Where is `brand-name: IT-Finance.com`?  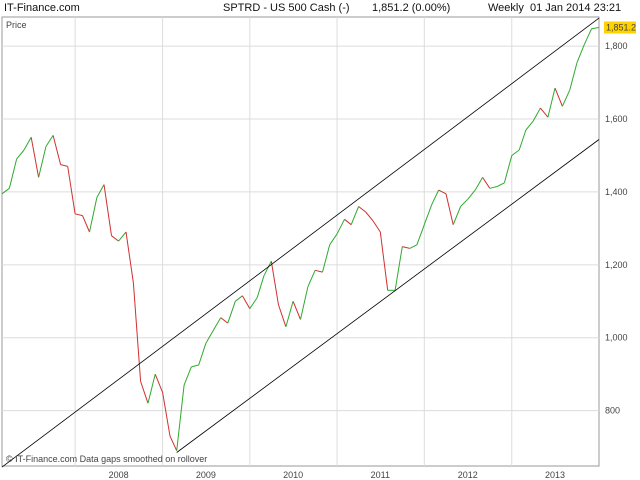 brand-name: IT-Finance.com is located at coordinates (42, 8).